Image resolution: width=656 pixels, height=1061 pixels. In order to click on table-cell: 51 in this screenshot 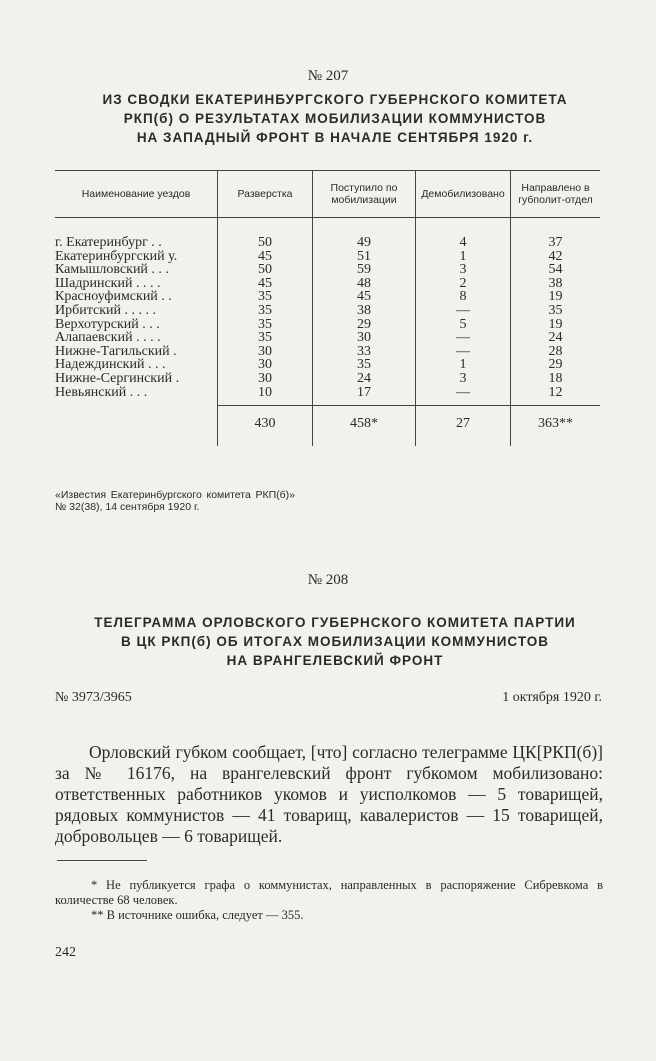, I will do `click(364, 256)`.